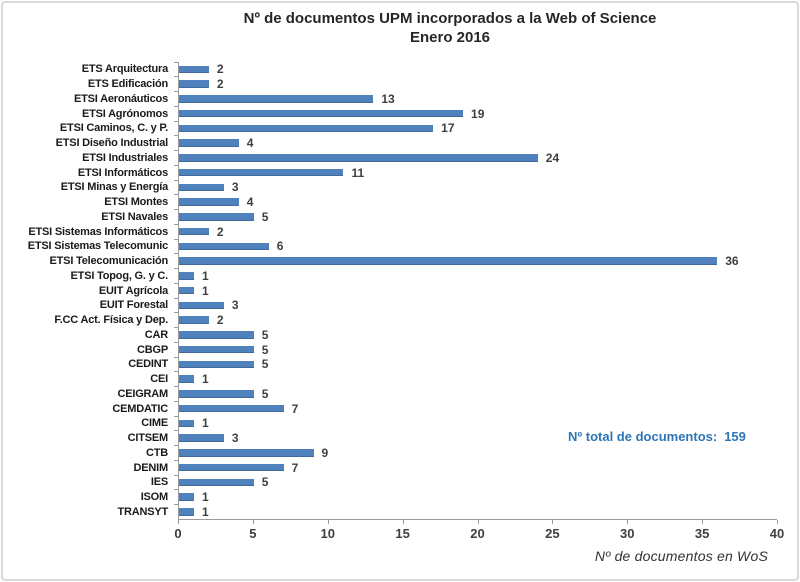 This screenshot has width=800, height=582. What do you see at coordinates (156, 452) in the screenshot?
I see `category-label: CTB` at bounding box center [156, 452].